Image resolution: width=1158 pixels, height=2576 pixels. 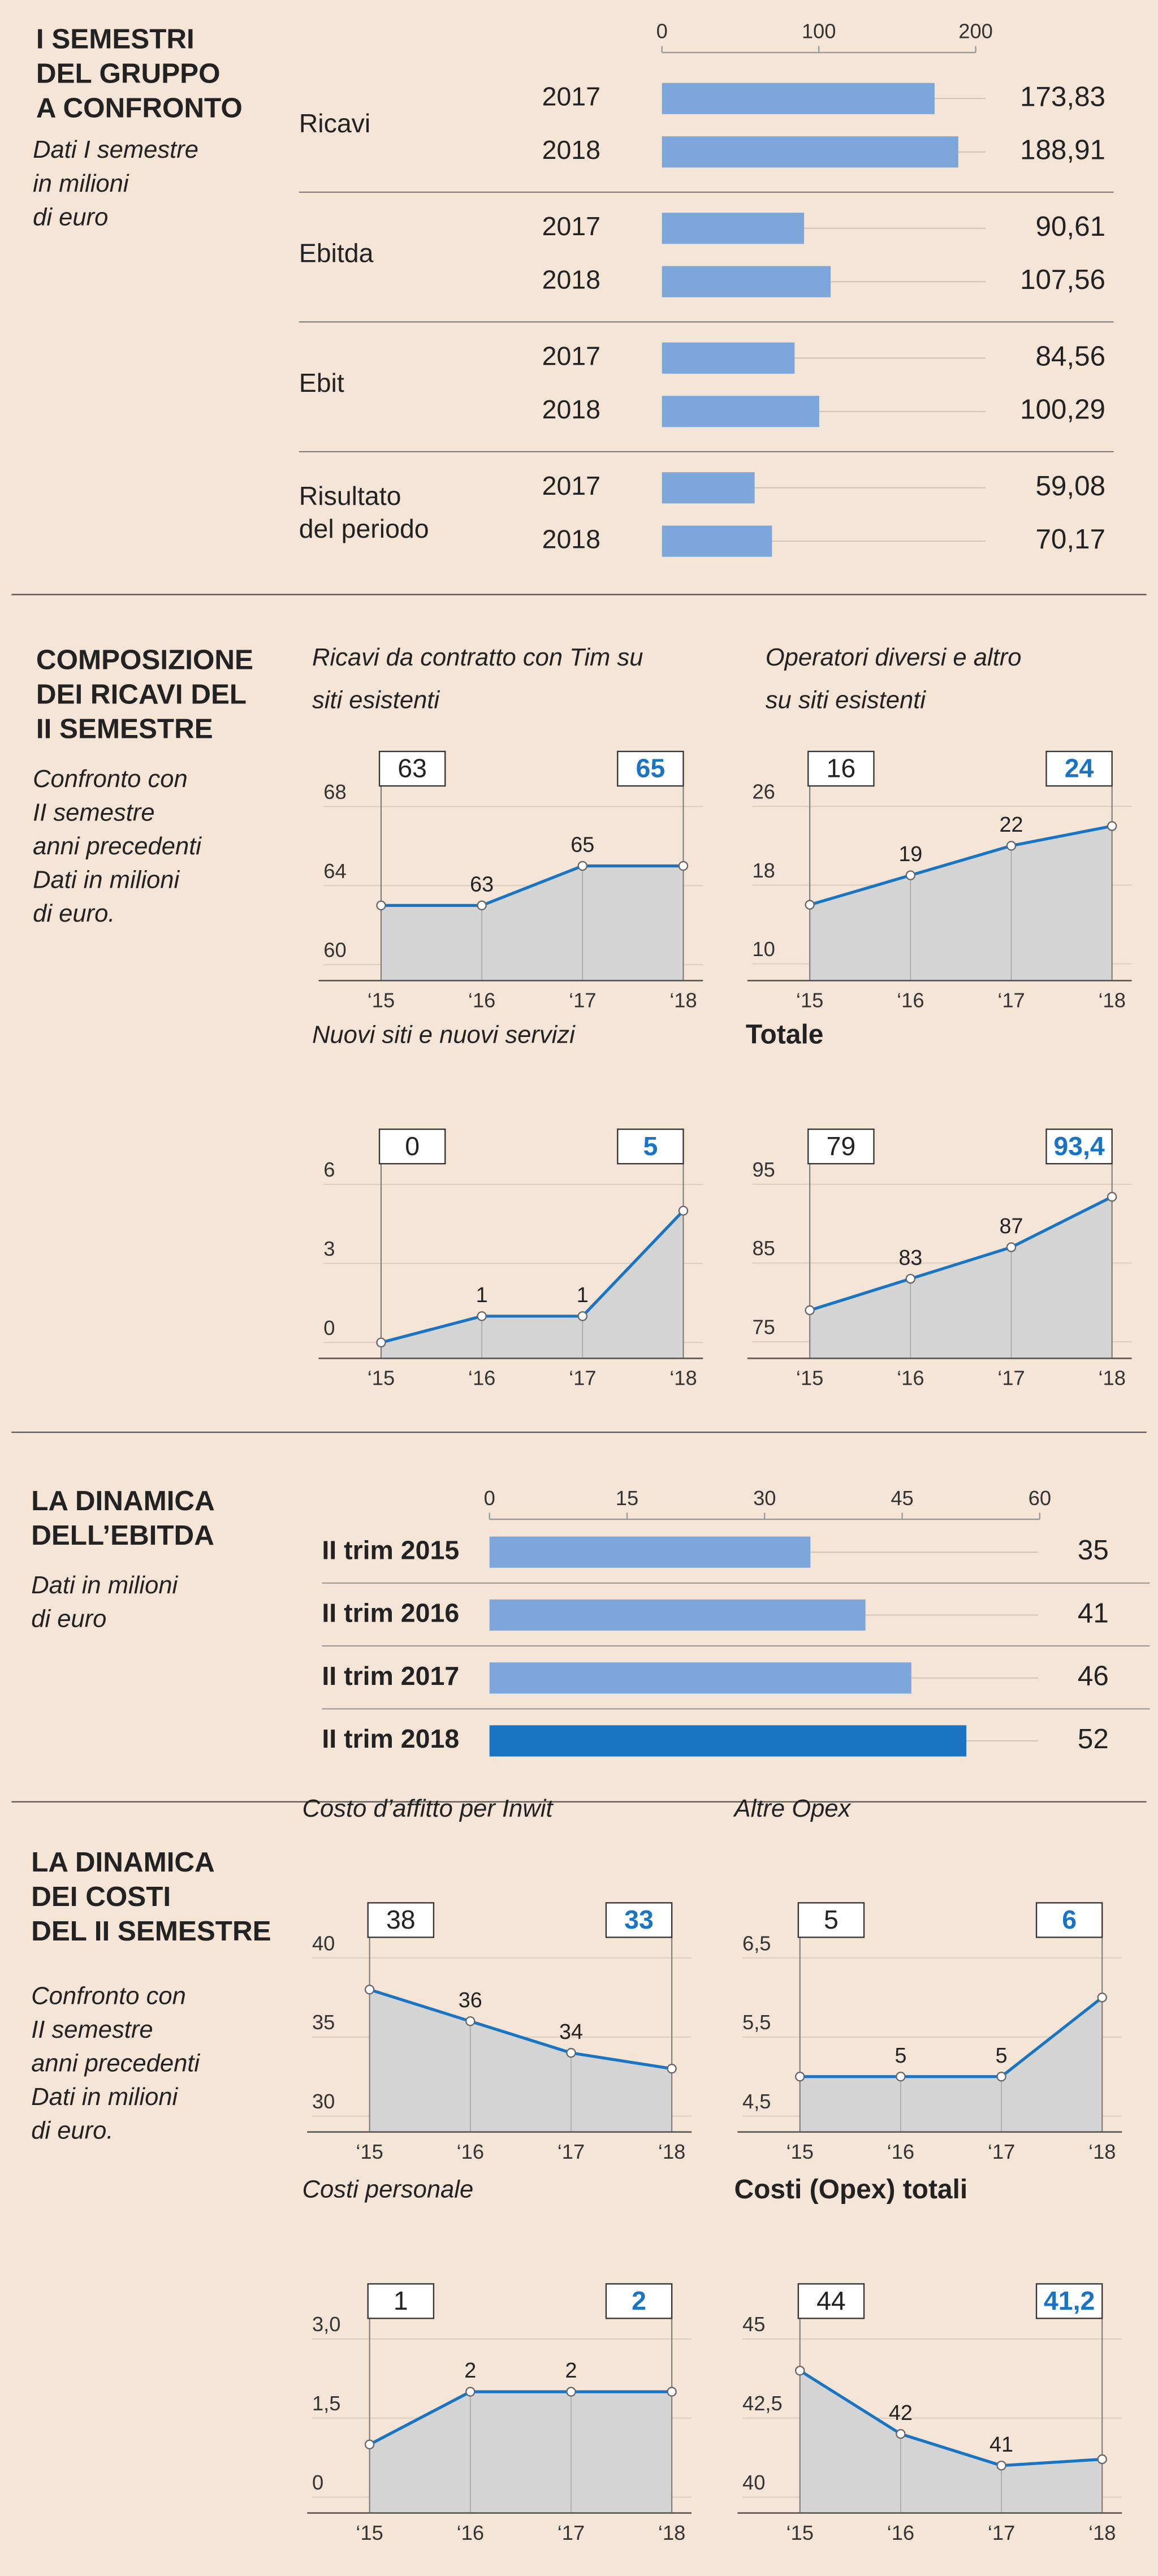 What do you see at coordinates (139, 74) in the screenshot?
I see `section-title: I SEMESTRI DEL GRUPPO A CONFRONTO` at bounding box center [139, 74].